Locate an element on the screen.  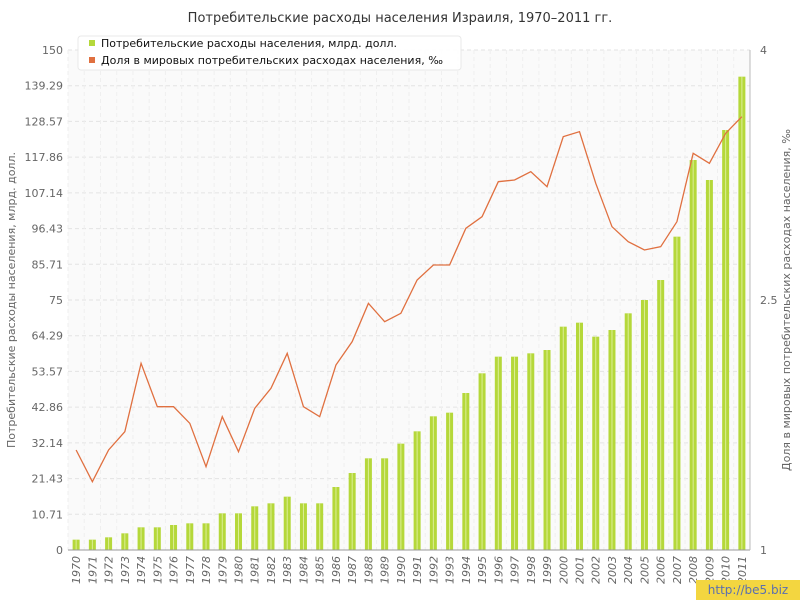
y-tick-left: 32.14 is located at coordinates (48, 443).